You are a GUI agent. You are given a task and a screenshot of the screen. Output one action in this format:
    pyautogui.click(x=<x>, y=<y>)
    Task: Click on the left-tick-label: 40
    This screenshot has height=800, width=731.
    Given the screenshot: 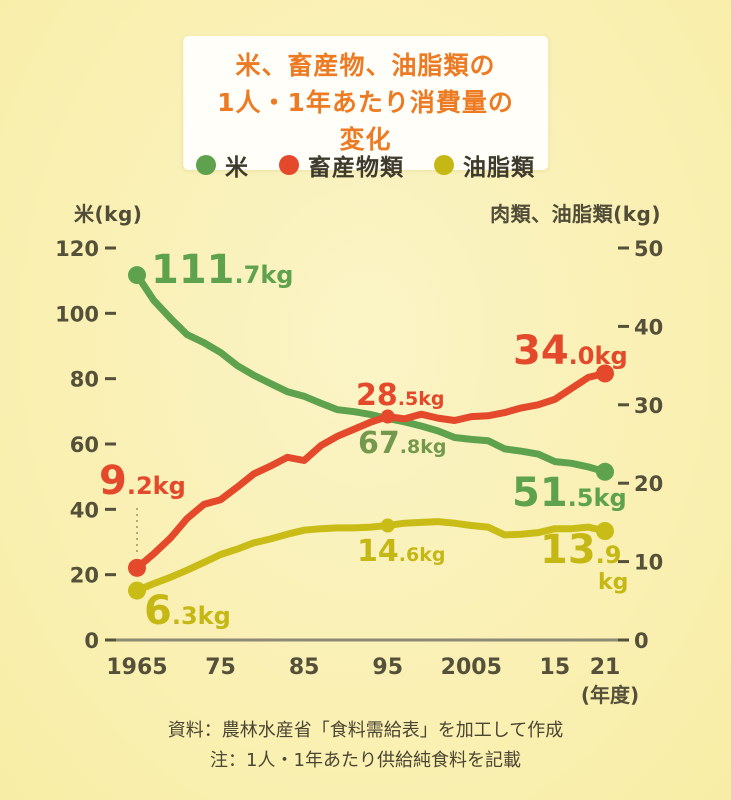 What is the action you would take?
    pyautogui.click(x=84, y=510)
    